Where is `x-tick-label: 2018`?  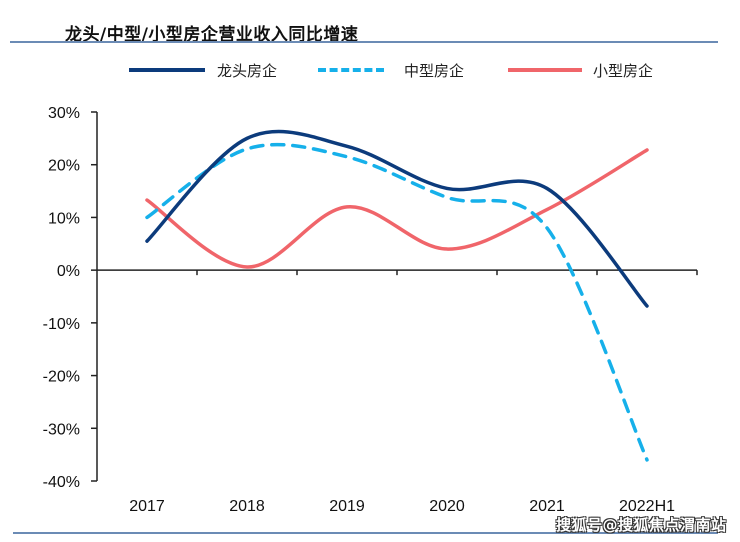 x-tick-label: 2018 is located at coordinates (247, 506).